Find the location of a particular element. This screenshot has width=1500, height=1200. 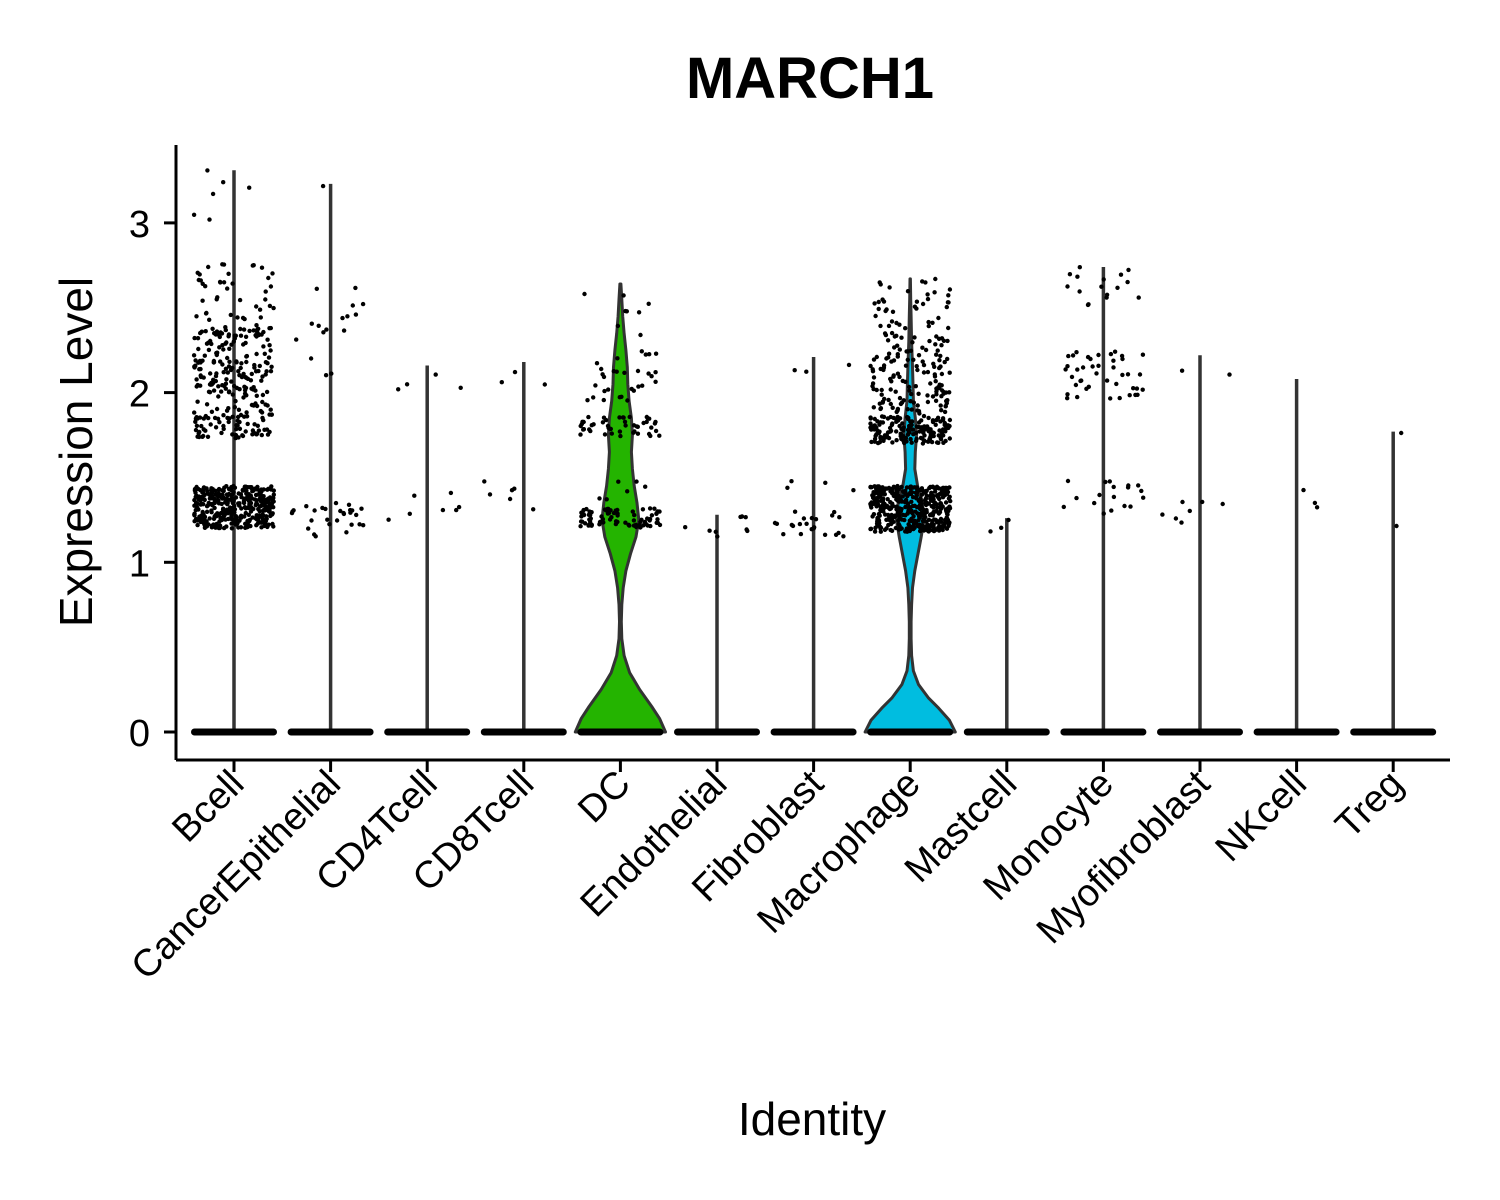

zero-band-endothelial is located at coordinates (717, 732).